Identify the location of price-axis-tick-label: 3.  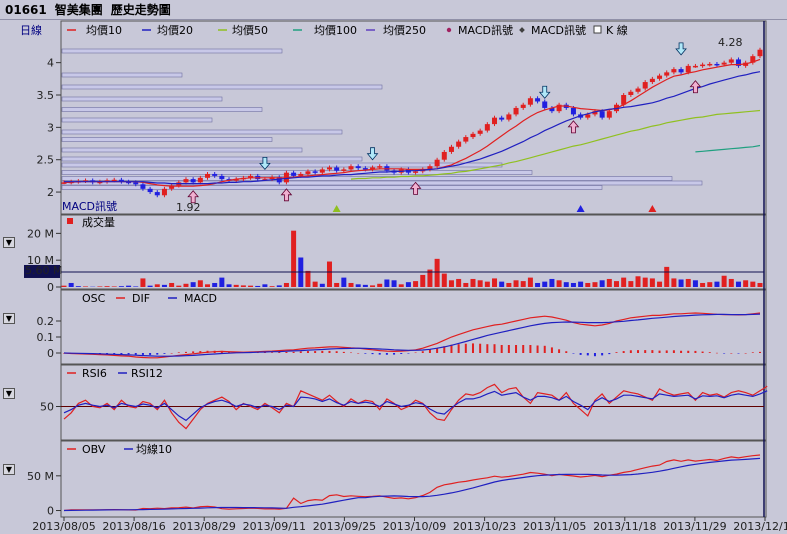
(50, 127).